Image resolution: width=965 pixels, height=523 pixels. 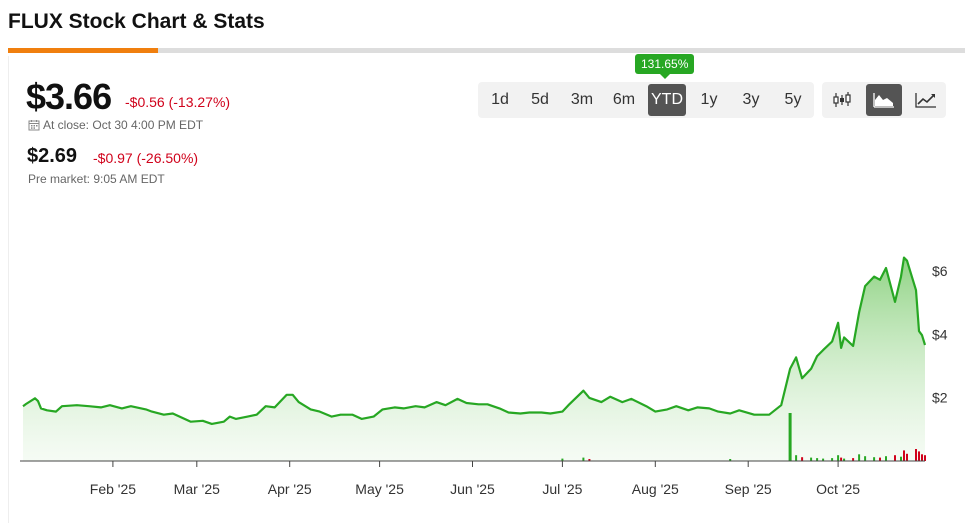 I want to click on premarket-change: -$0.97 (-26.50%), so click(x=146, y=158).